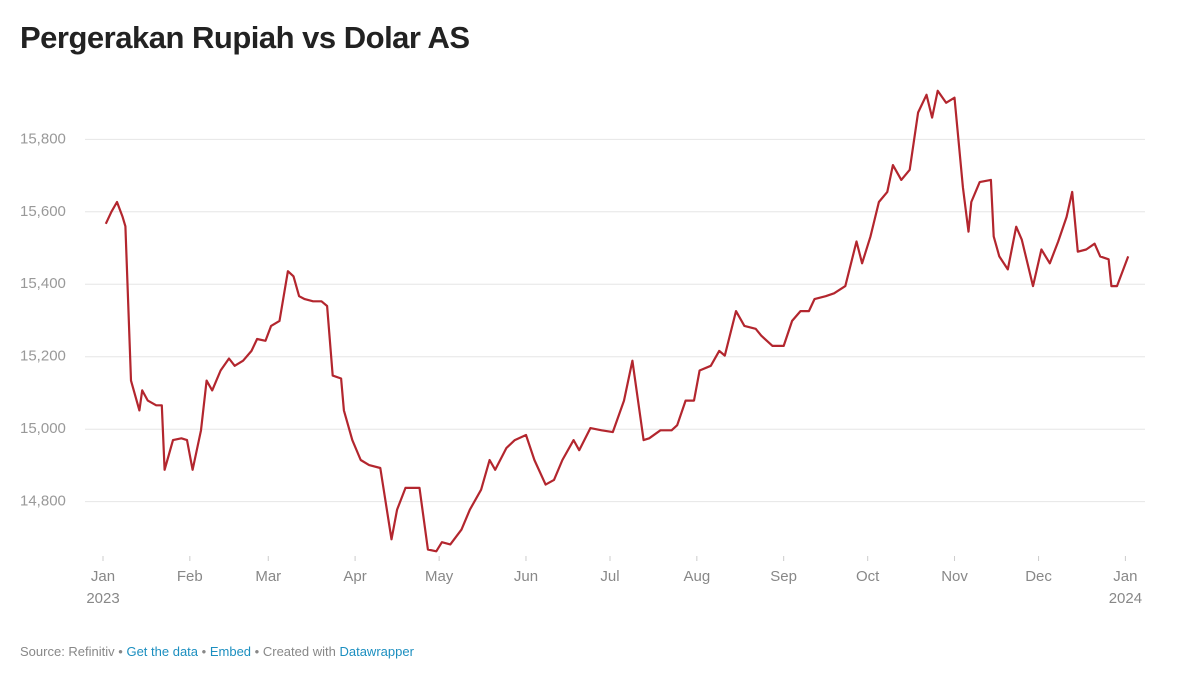 The width and height of the screenshot is (1200, 674). Describe the element at coordinates (439, 576) in the screenshot. I see `x-tick-label: May` at that location.